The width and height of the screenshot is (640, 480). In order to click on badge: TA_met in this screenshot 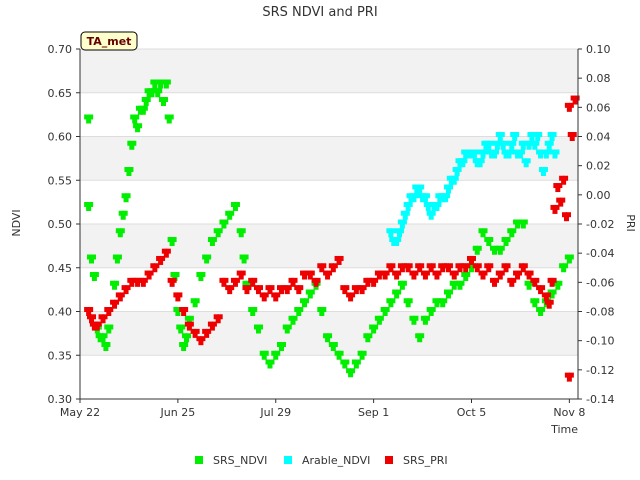, I will do `click(109, 41)`.